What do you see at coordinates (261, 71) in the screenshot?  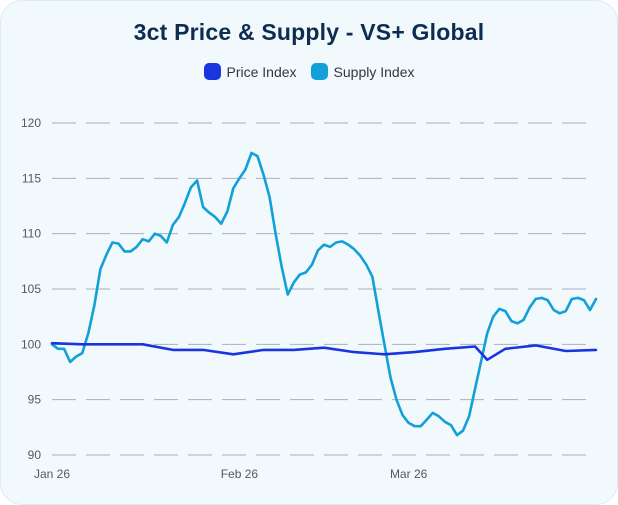 I see `legend-label-price-index: Price Index` at bounding box center [261, 71].